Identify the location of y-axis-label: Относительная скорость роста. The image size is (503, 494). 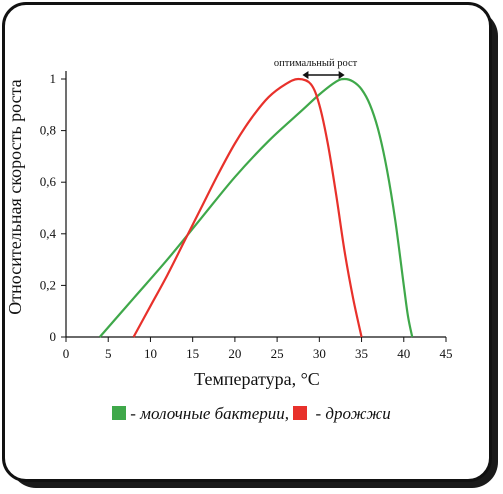
(15, 196).